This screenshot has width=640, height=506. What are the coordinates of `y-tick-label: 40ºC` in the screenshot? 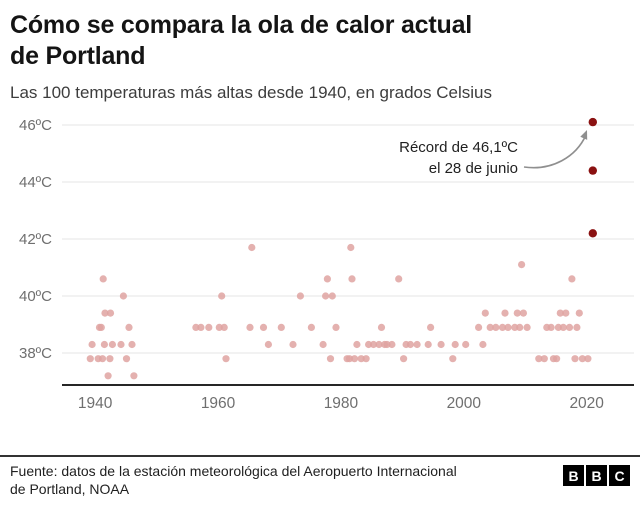 It's located at (35, 296).